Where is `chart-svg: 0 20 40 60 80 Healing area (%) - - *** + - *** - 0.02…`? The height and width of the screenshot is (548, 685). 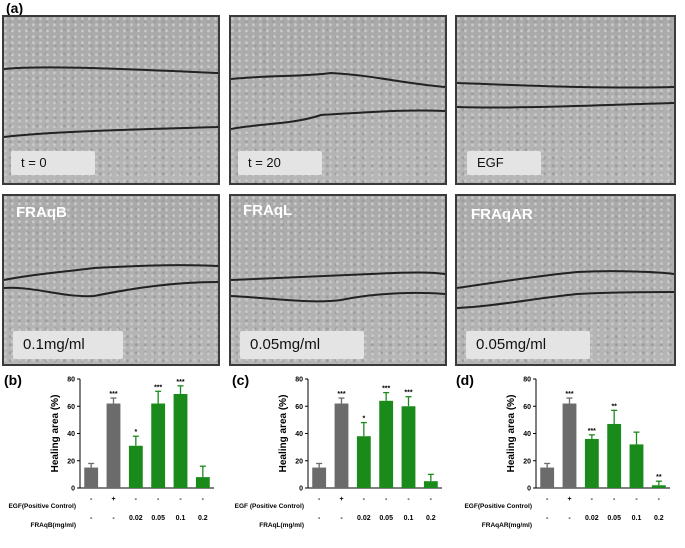 chart-svg: 0 20 40 60 80 Healing area (%) - - *** + - *** - 0.02… is located at coordinates (567, 453).